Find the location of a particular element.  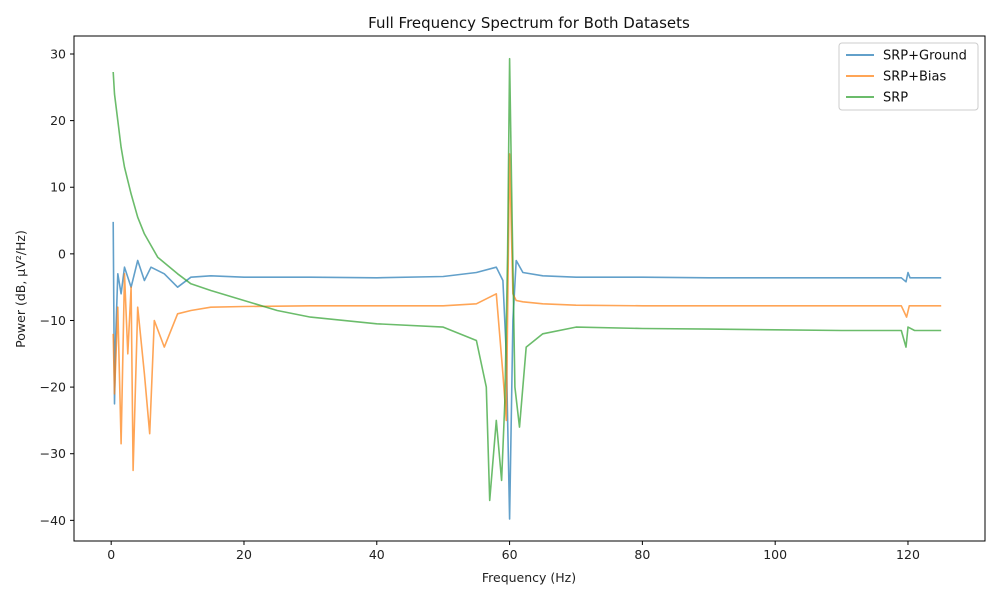

y-tick-label: 10 is located at coordinates (58, 187).